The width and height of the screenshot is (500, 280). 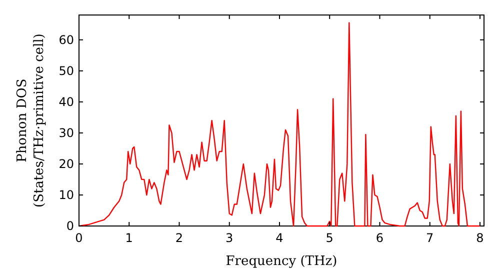 What do you see at coordinates (129, 238) in the screenshot?
I see `x-tick-label: 1` at bounding box center [129, 238].